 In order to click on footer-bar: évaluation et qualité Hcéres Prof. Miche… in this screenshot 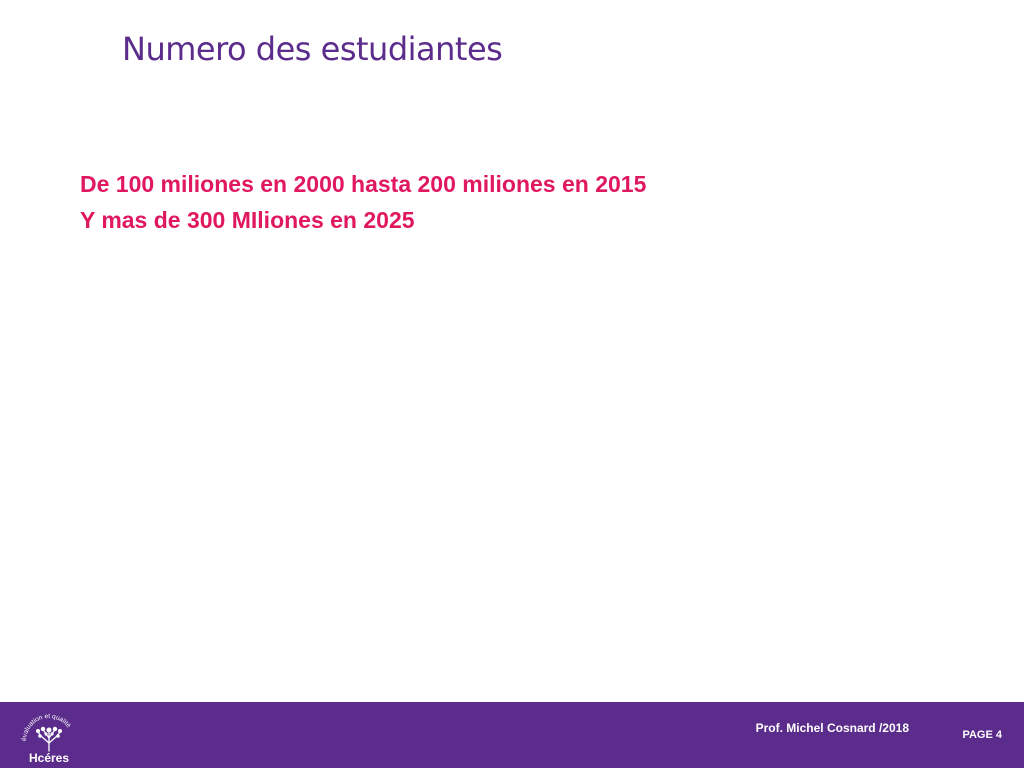, I will do `click(512, 735)`.